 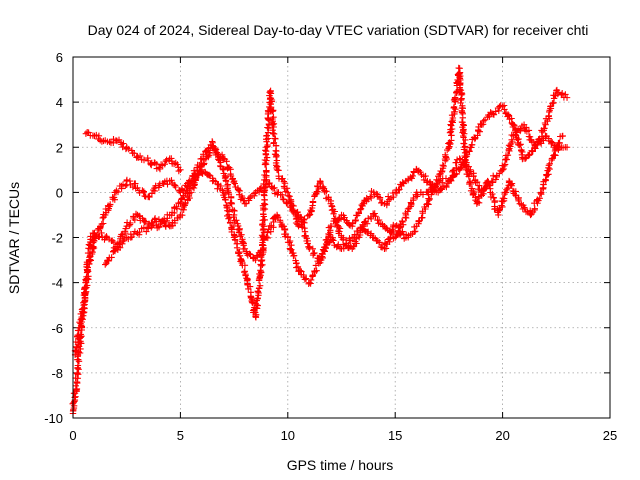 I want to click on x-tick-label: 25, so click(x=610, y=435).